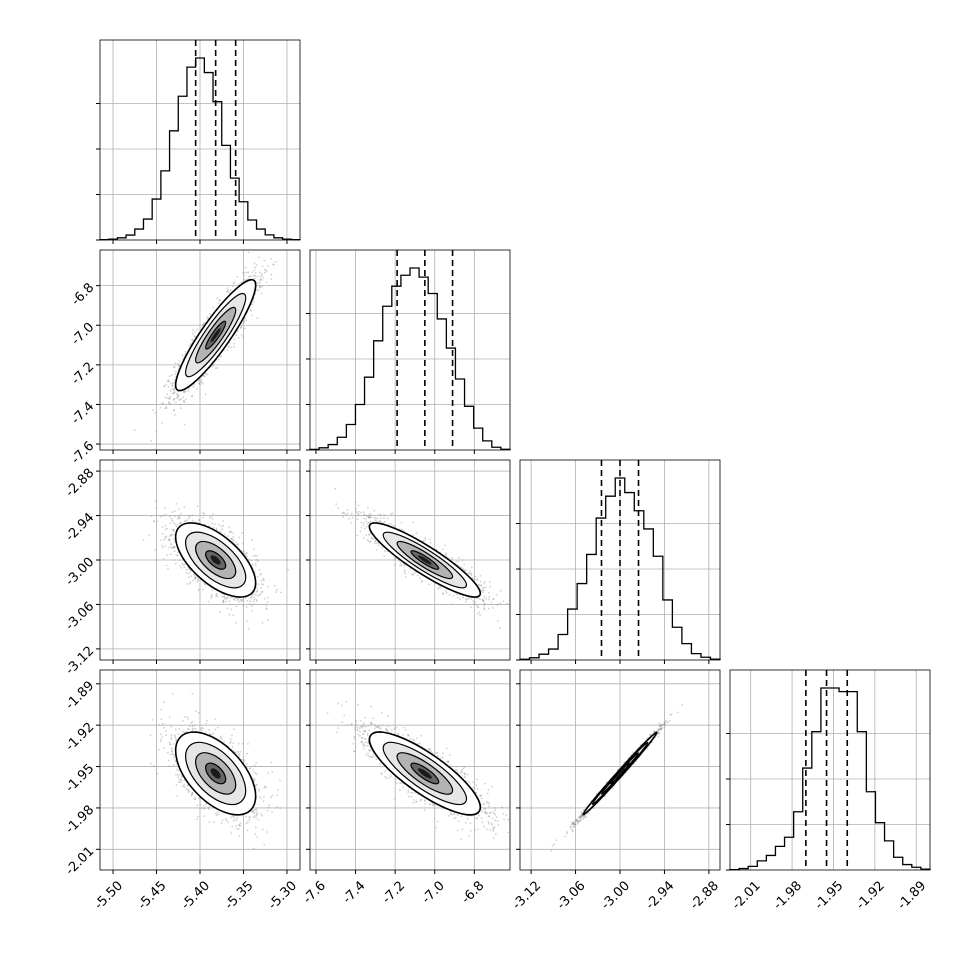 The width and height of the screenshot is (970, 970). Describe the element at coordinates (829, 895) in the screenshot. I see `x-tick-label: -1.95` at that location.